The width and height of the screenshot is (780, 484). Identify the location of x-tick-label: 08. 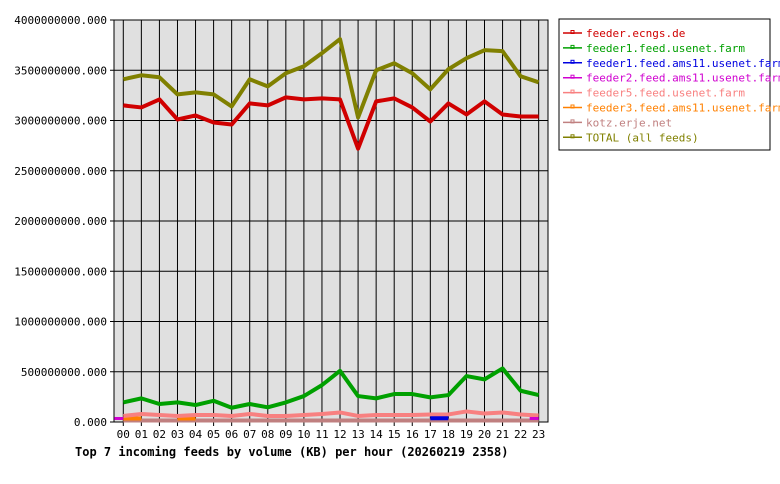
(267, 434).